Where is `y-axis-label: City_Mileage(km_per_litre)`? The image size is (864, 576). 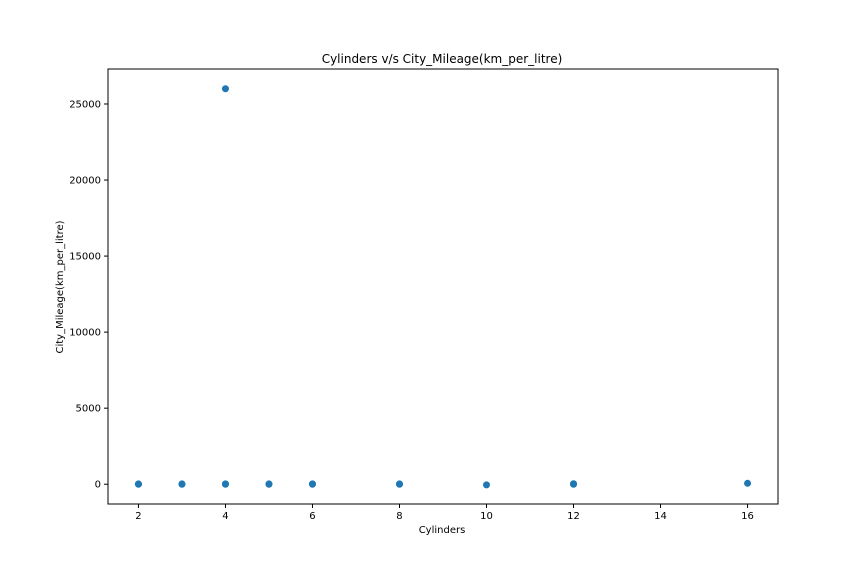
y-axis-label: City_Mileage(km_per_litre) is located at coordinates (60, 286).